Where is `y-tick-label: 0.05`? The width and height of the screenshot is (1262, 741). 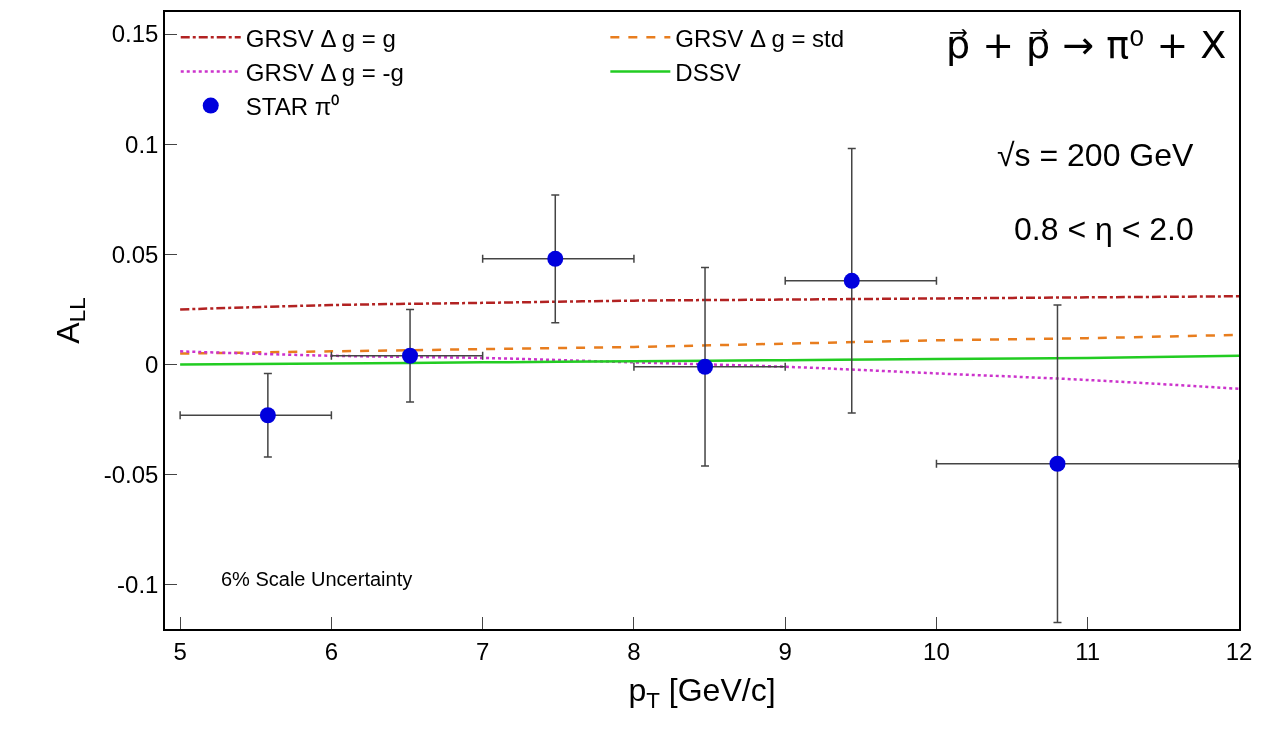 y-tick-label: 0.05 is located at coordinates (135, 254).